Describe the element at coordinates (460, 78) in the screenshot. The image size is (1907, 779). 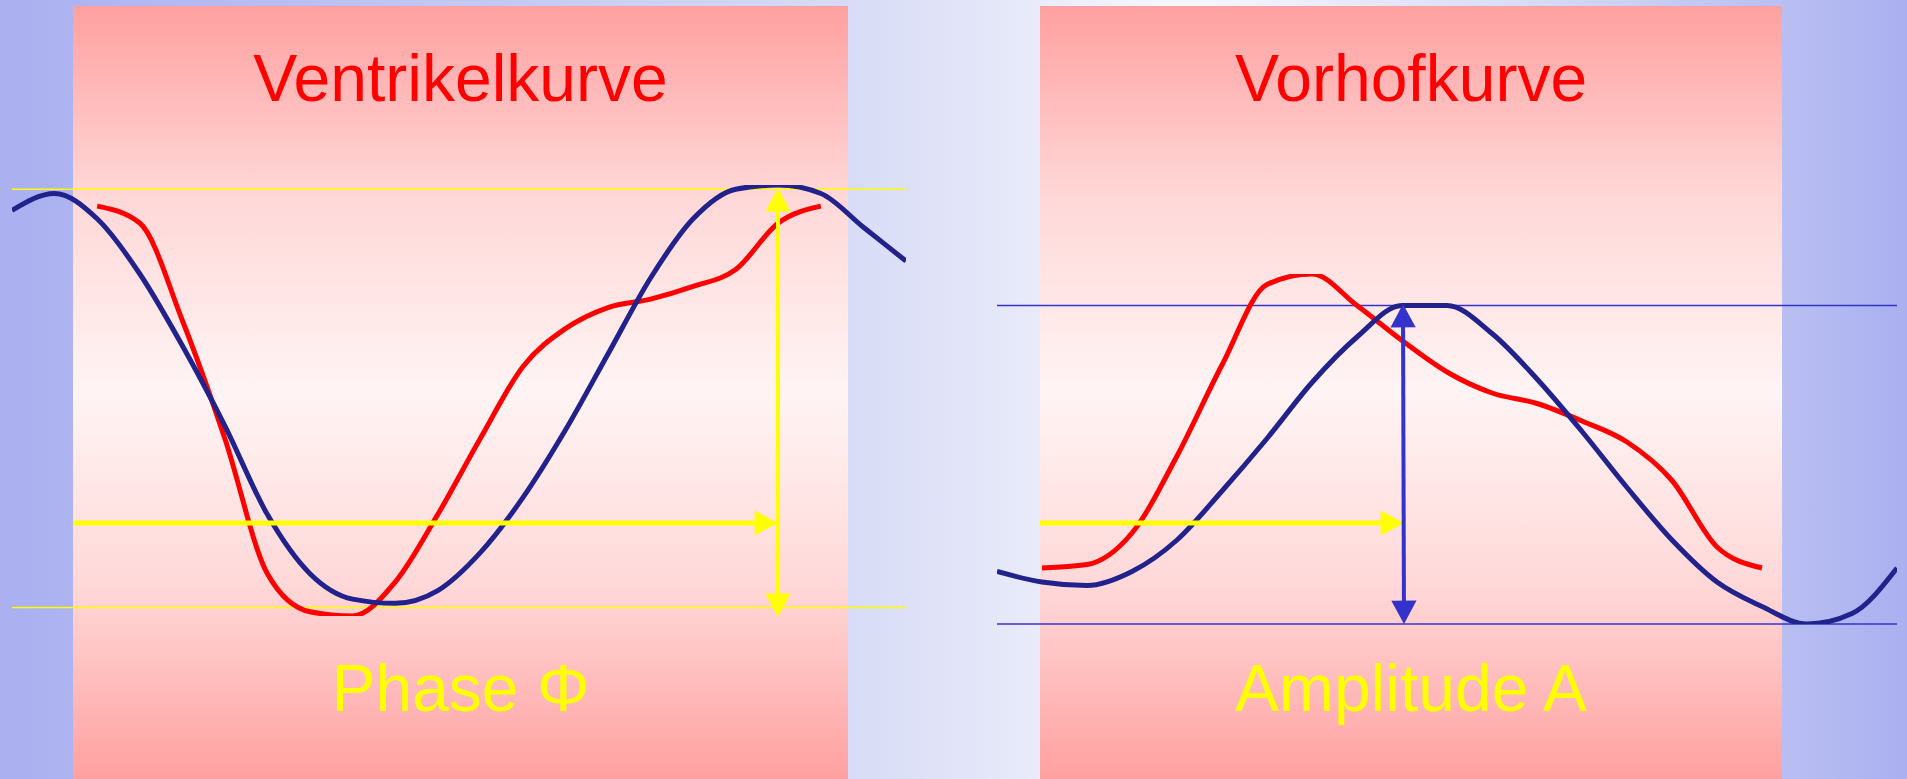
I see `chart-title: Ventrikelkurve` at that location.